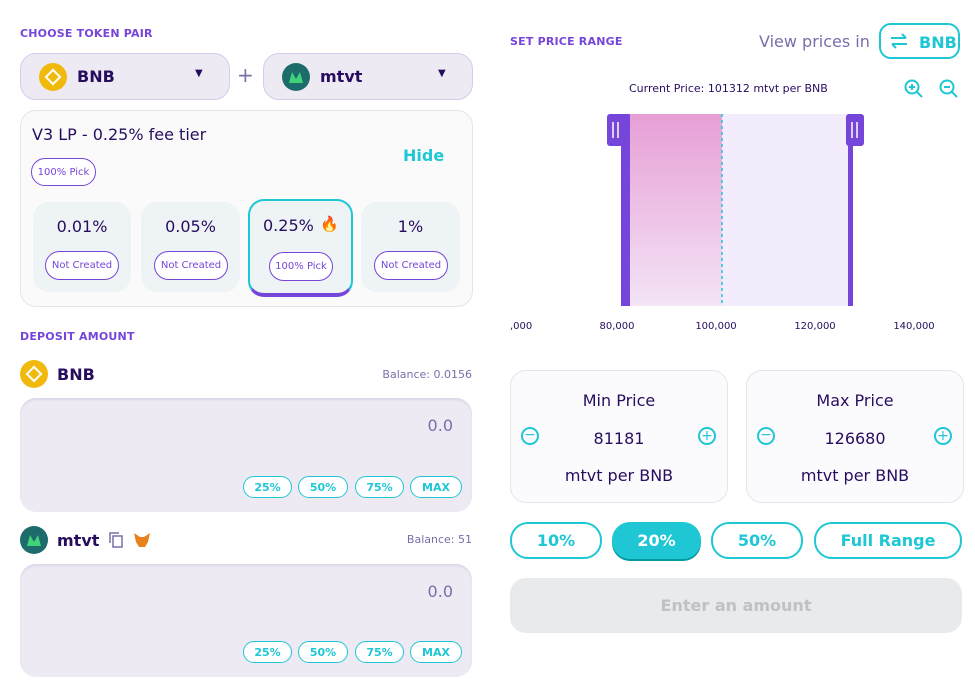  I want to click on current-price: Current Price: 101312 mtvt per BNB, so click(728, 88).